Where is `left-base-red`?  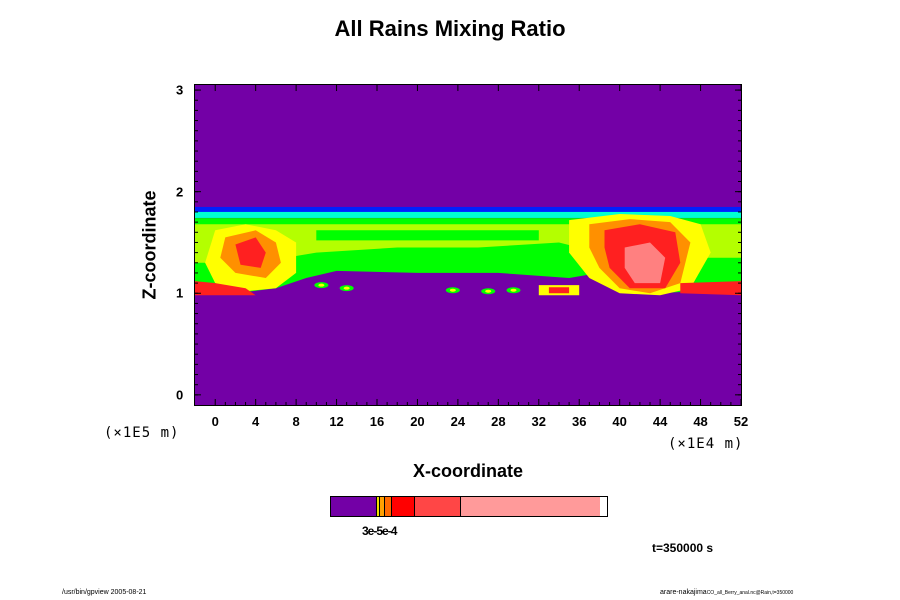
left-base-red is located at coordinates (225, 288).